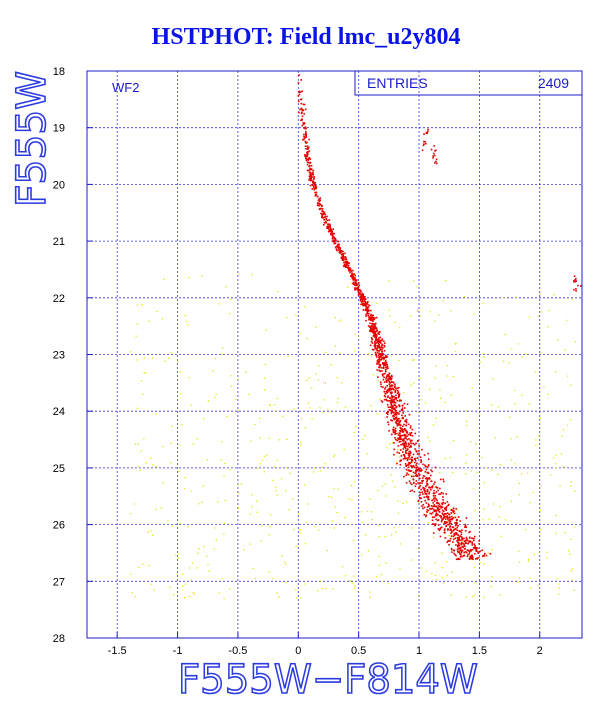 Image resolution: width=612 pixels, height=709 pixels. What do you see at coordinates (59, 639) in the screenshot?
I see `y-tick-label: 28` at bounding box center [59, 639].